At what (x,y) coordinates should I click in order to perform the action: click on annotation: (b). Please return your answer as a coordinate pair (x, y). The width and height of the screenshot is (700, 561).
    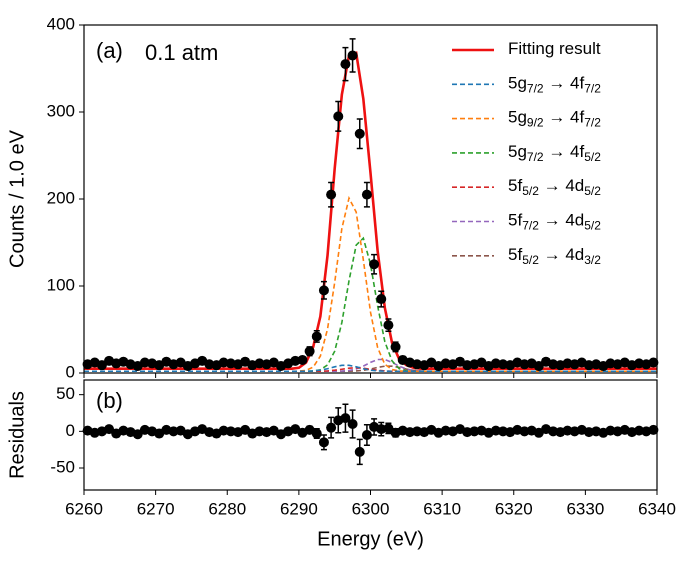
    Looking at the image, I should click on (109, 400).